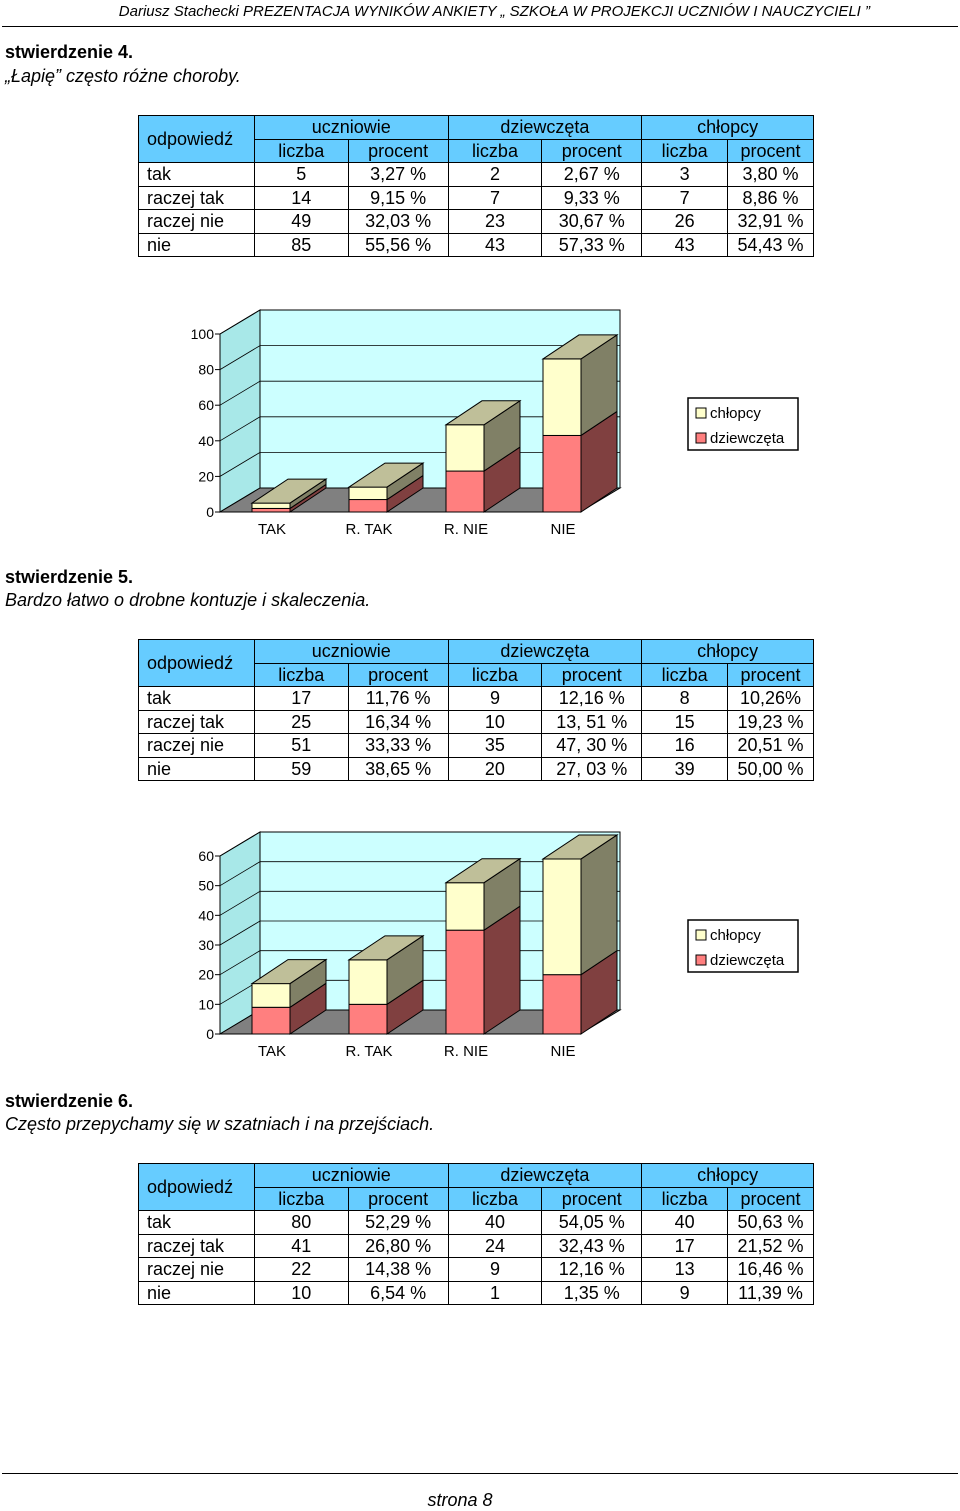 This screenshot has height=1511, width=960. What do you see at coordinates (562, 529) in the screenshot?
I see `chart-x-tick-label: NIE` at bounding box center [562, 529].